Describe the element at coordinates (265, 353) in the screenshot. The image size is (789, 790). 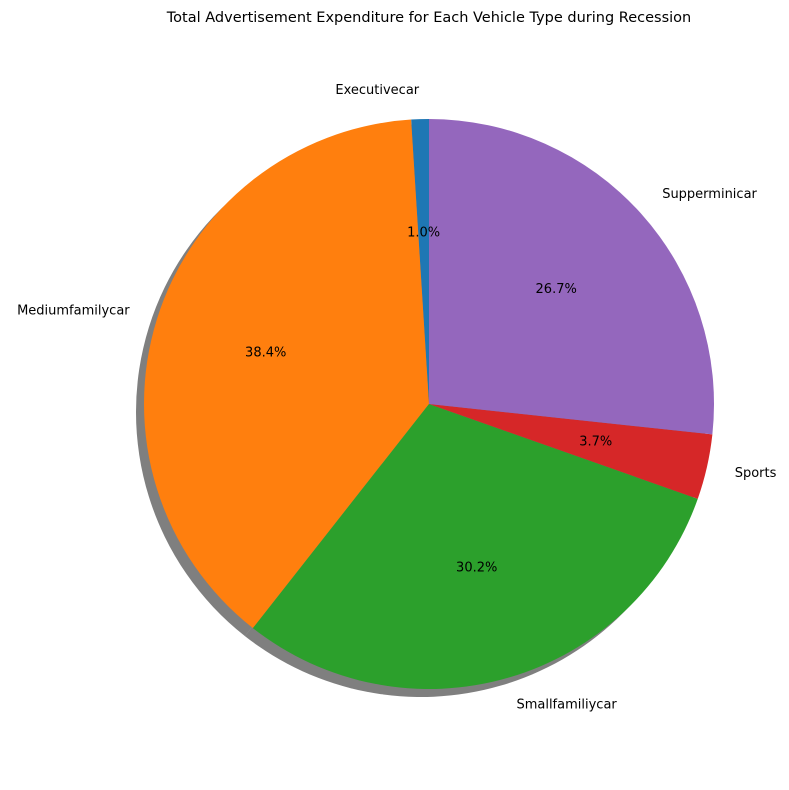
I see `pct-label-mediumfamilycar: 38.4%` at that location.